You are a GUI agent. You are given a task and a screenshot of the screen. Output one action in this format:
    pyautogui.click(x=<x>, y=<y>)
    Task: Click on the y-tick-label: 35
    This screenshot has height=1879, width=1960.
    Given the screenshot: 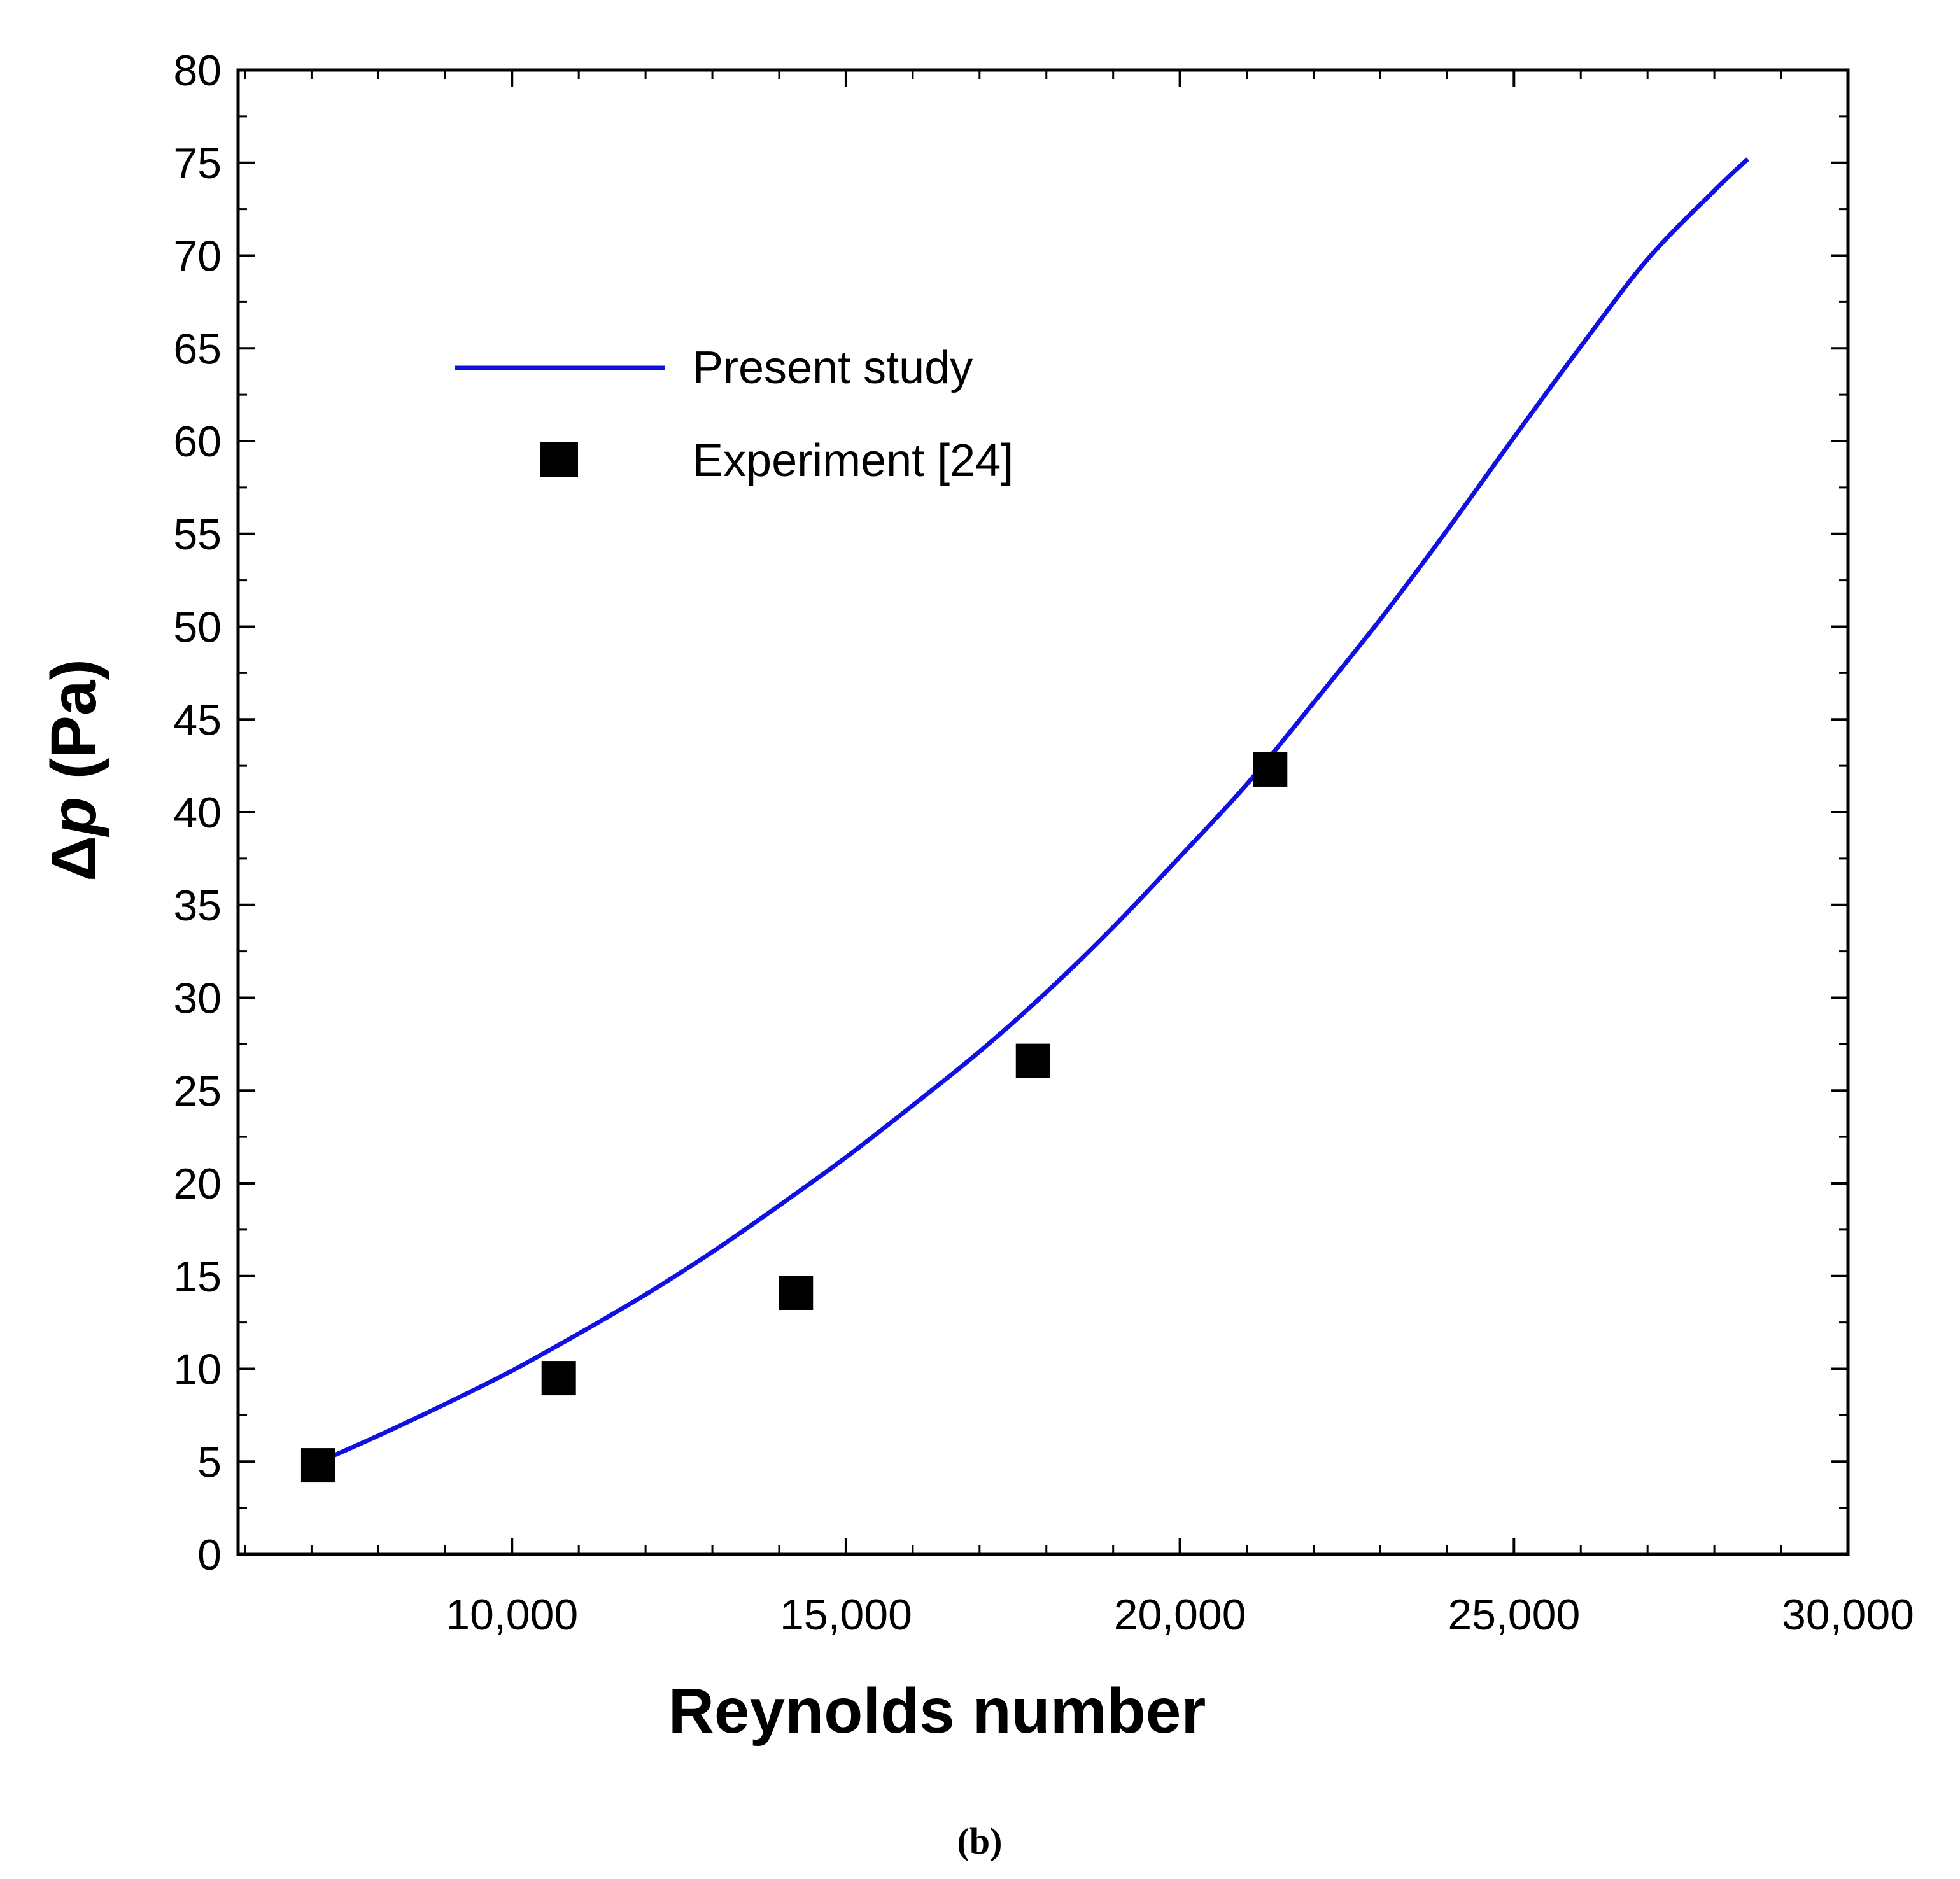 What is the action you would take?
    pyautogui.click(x=197, y=906)
    